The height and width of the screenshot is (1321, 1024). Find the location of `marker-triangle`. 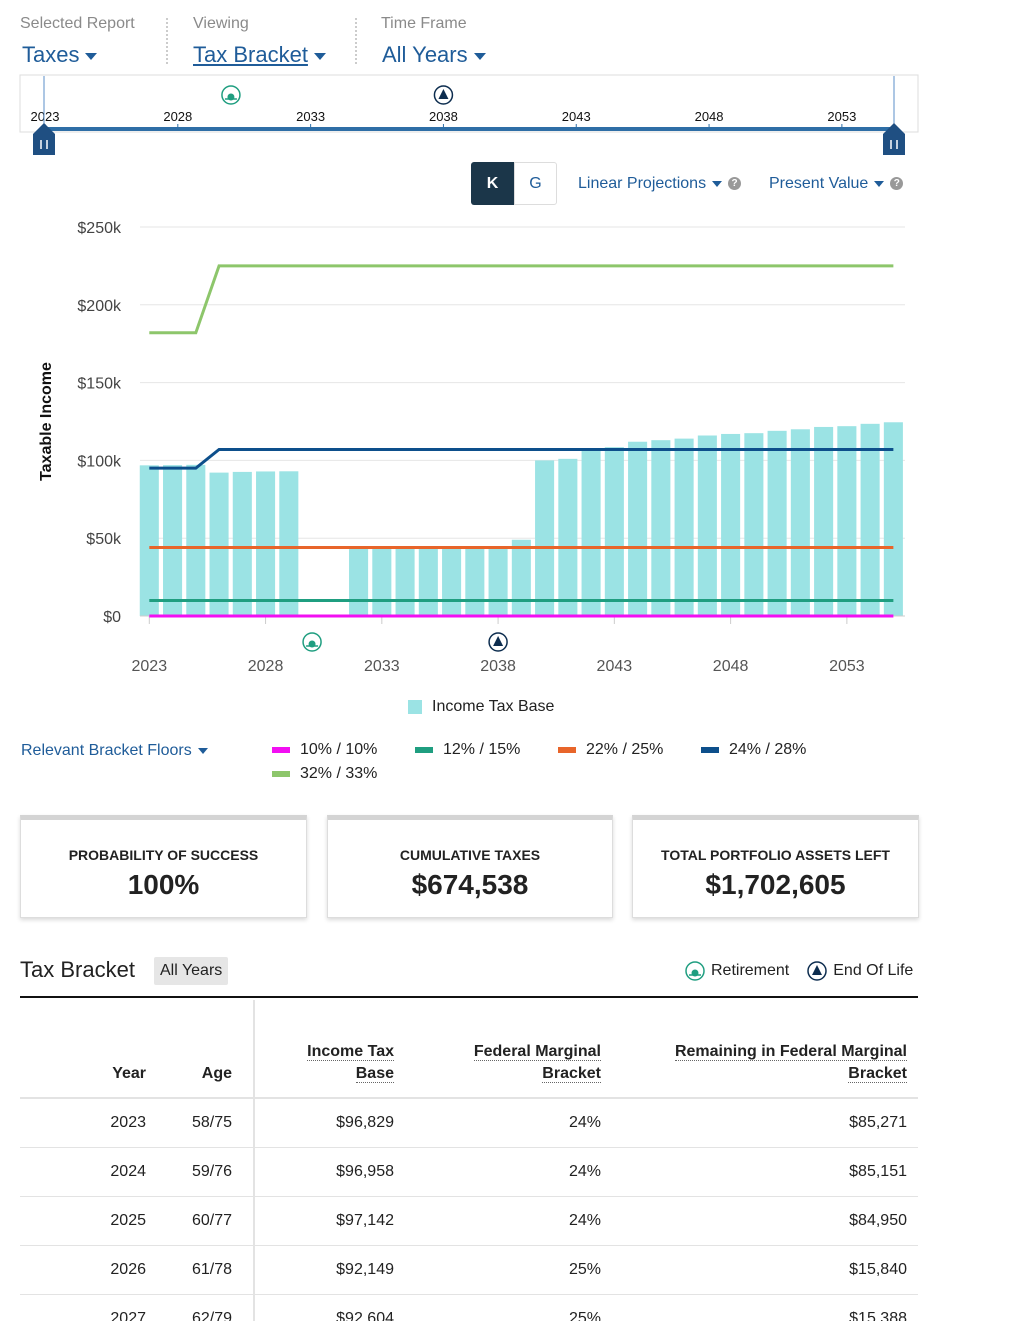

marker-triangle is located at coordinates (498, 641).